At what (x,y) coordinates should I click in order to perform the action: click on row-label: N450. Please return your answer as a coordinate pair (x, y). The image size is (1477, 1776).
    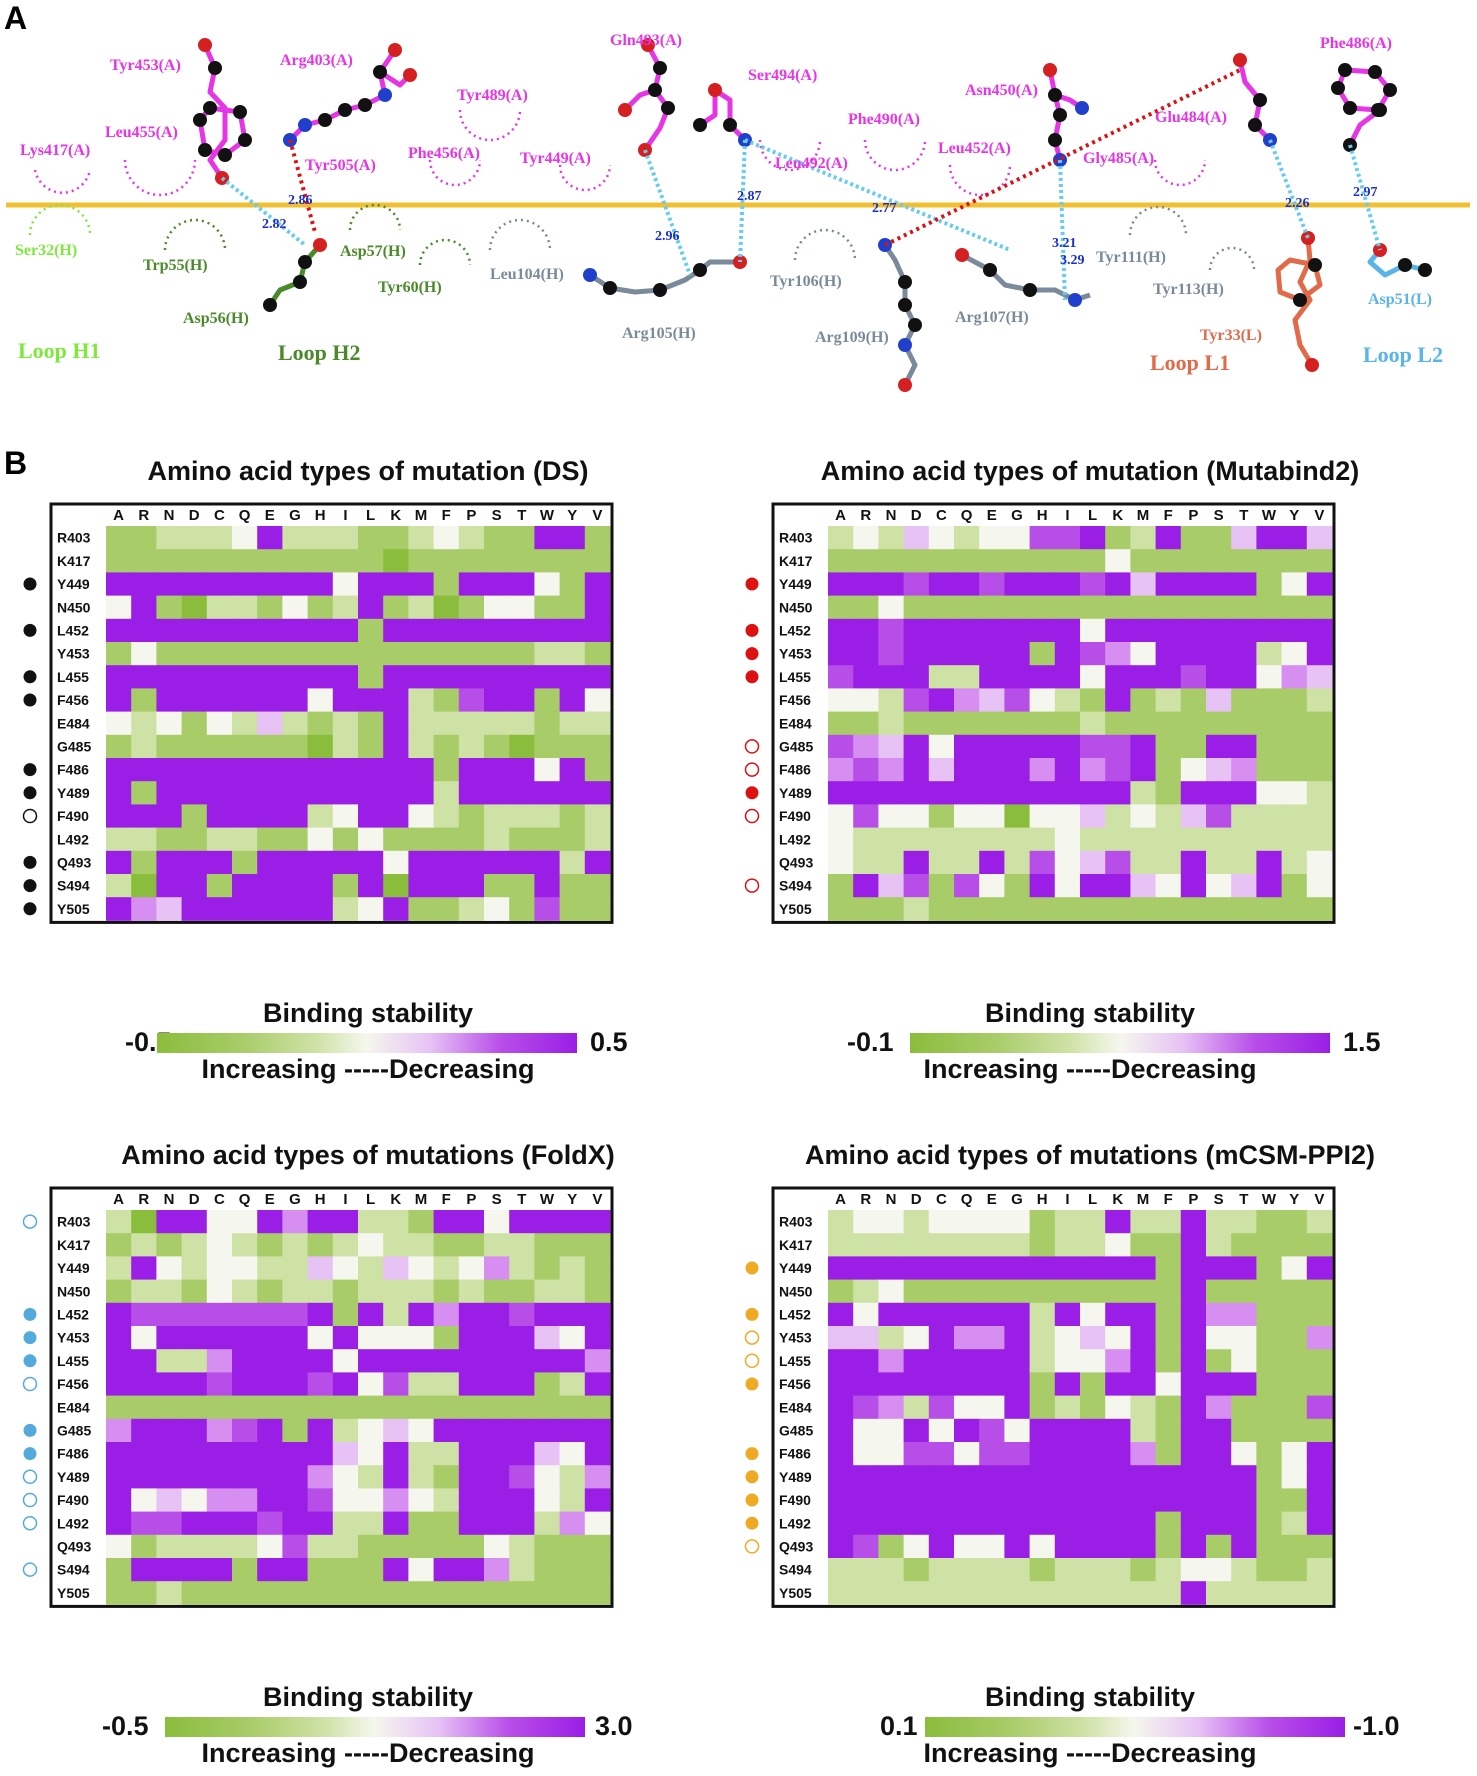
    Looking at the image, I should click on (74, 607).